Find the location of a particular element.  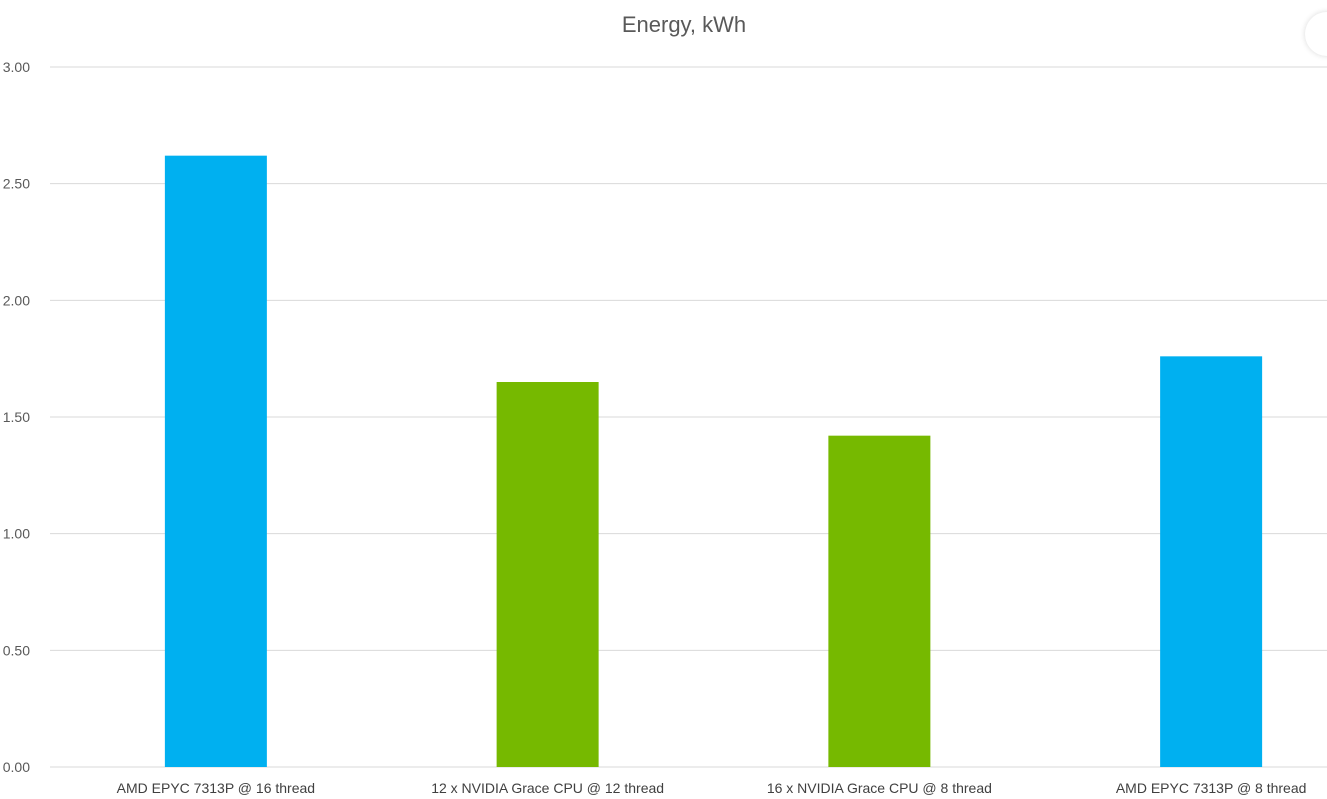

y-tick-label: 0.00 is located at coordinates (16, 767).